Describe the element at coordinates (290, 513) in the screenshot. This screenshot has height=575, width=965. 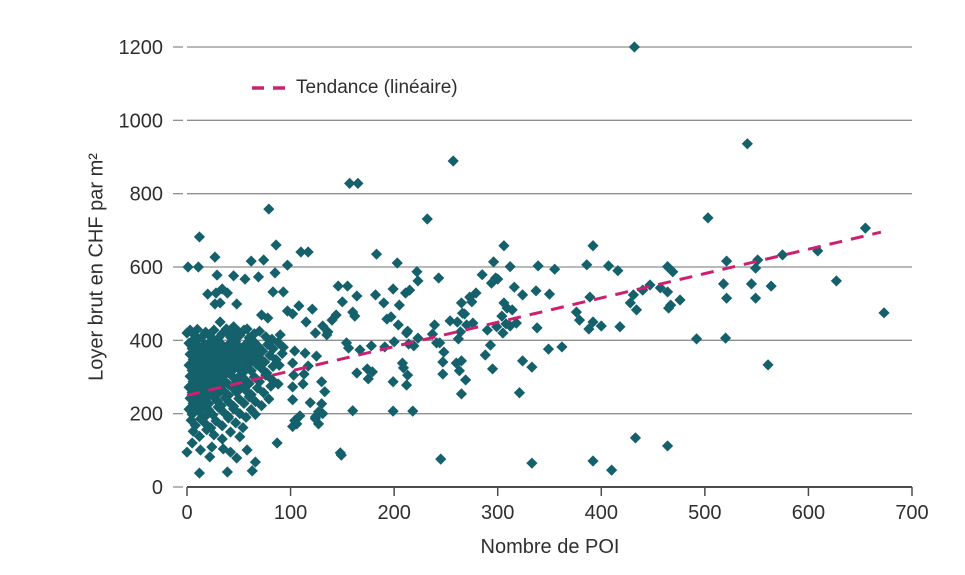
I see `x-tick-label: 100` at that location.